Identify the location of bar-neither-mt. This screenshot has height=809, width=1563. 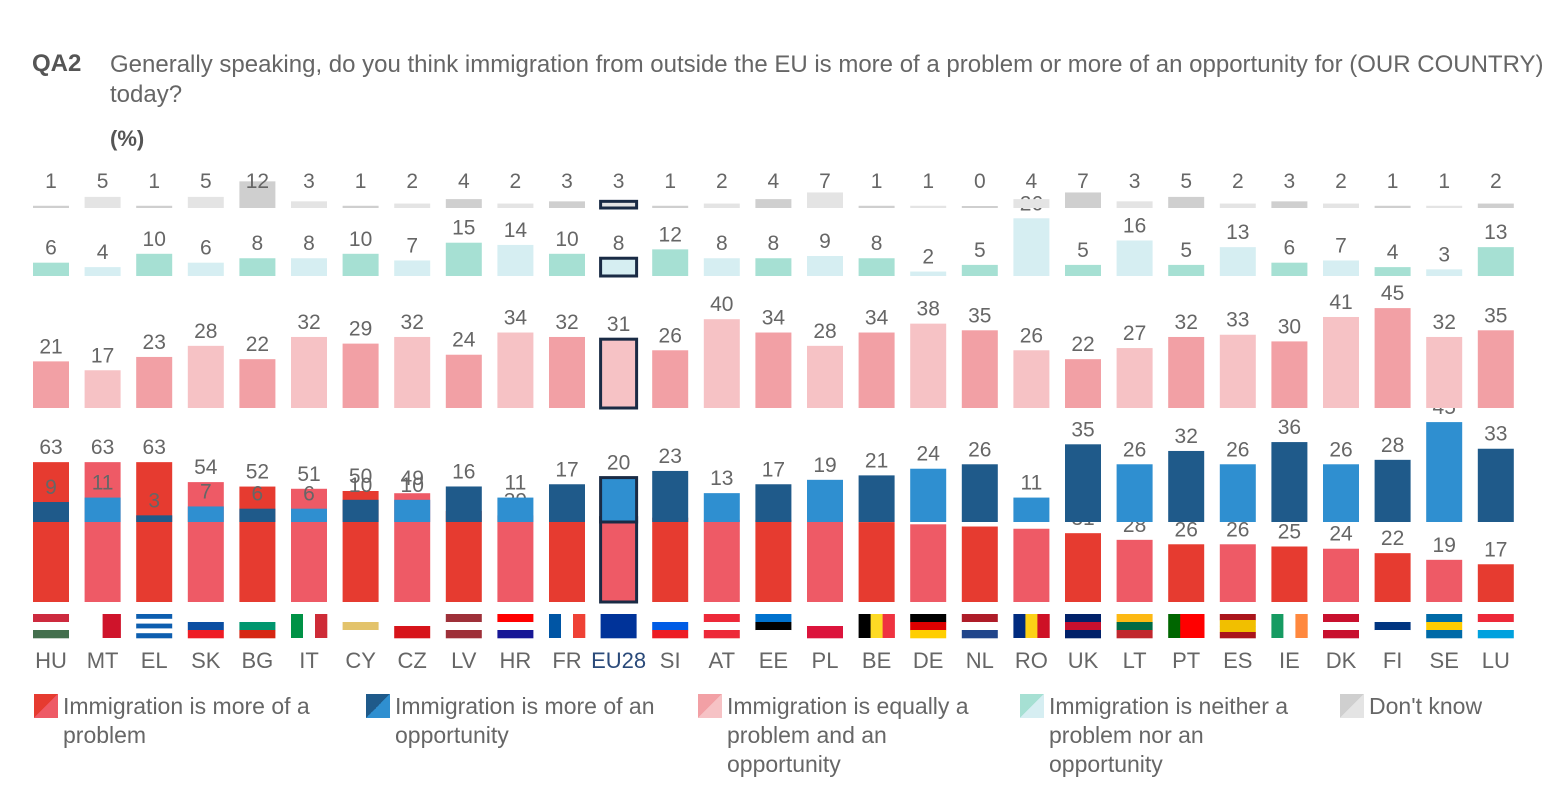
(102, 271).